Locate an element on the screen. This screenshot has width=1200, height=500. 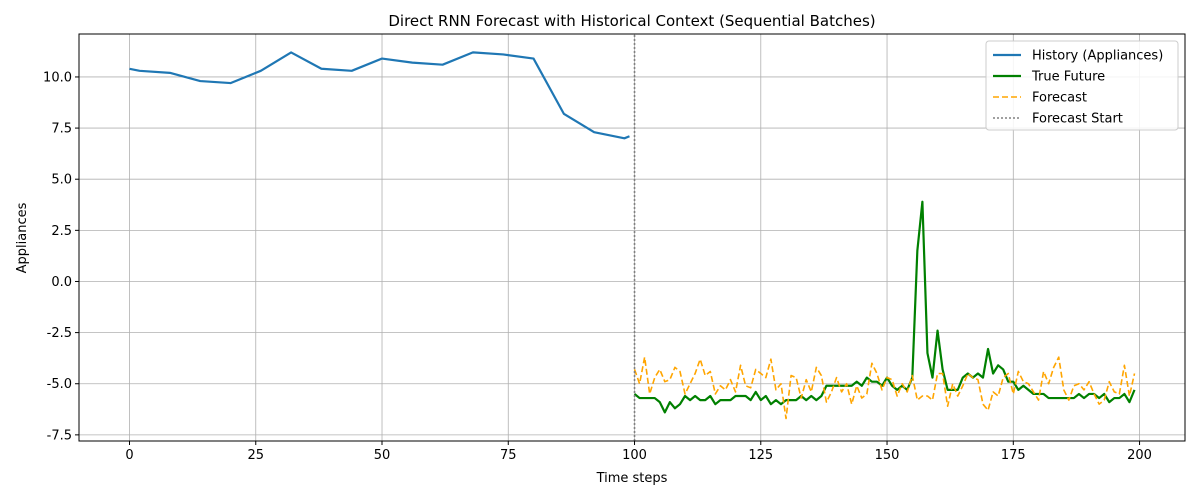
y-tick-label: 10.0 is located at coordinates (57, 77).